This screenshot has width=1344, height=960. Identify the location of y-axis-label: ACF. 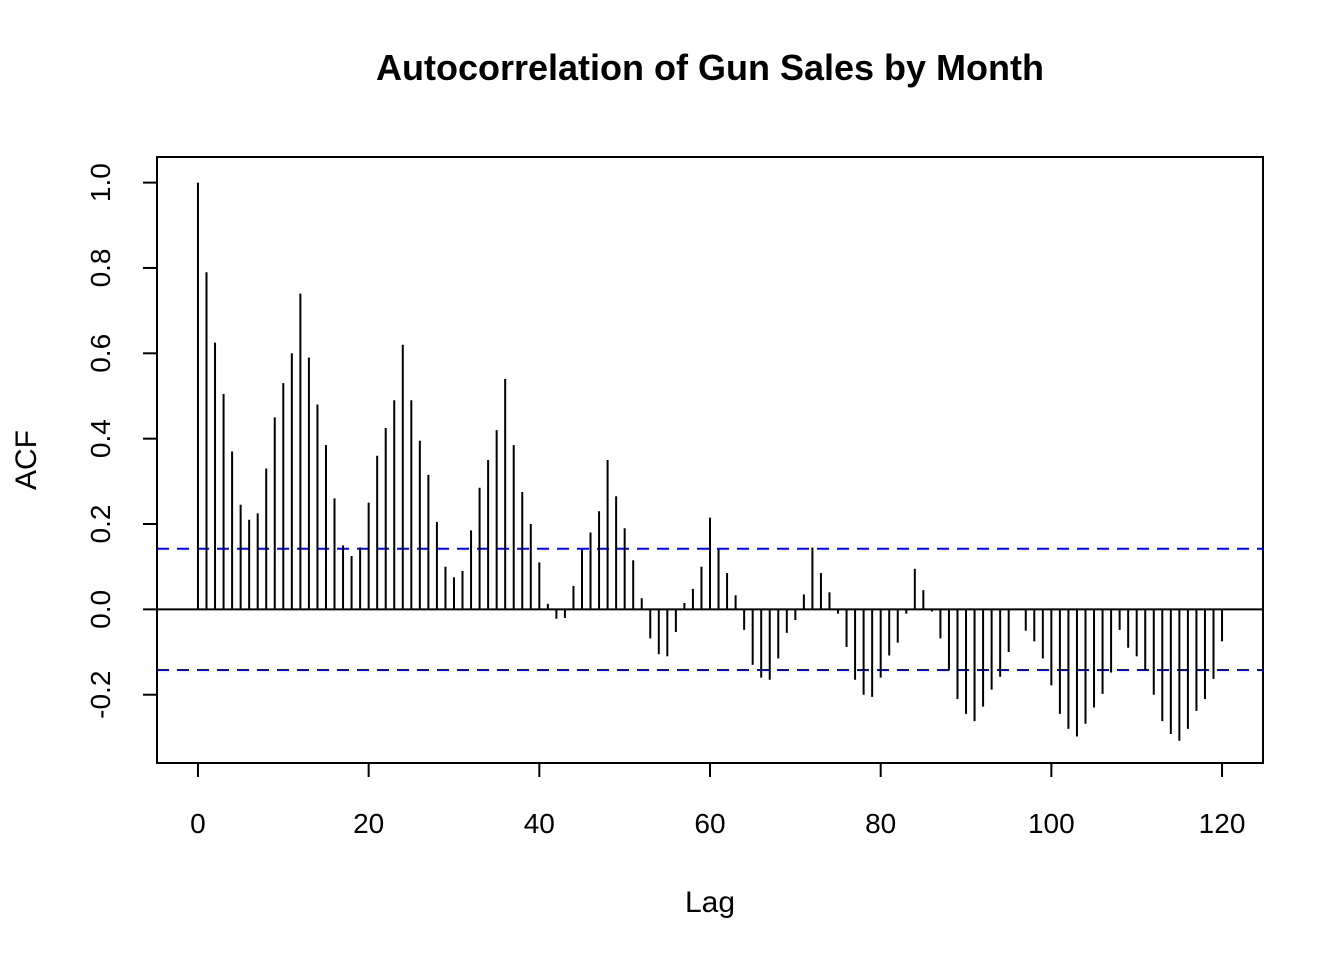
(26, 460).